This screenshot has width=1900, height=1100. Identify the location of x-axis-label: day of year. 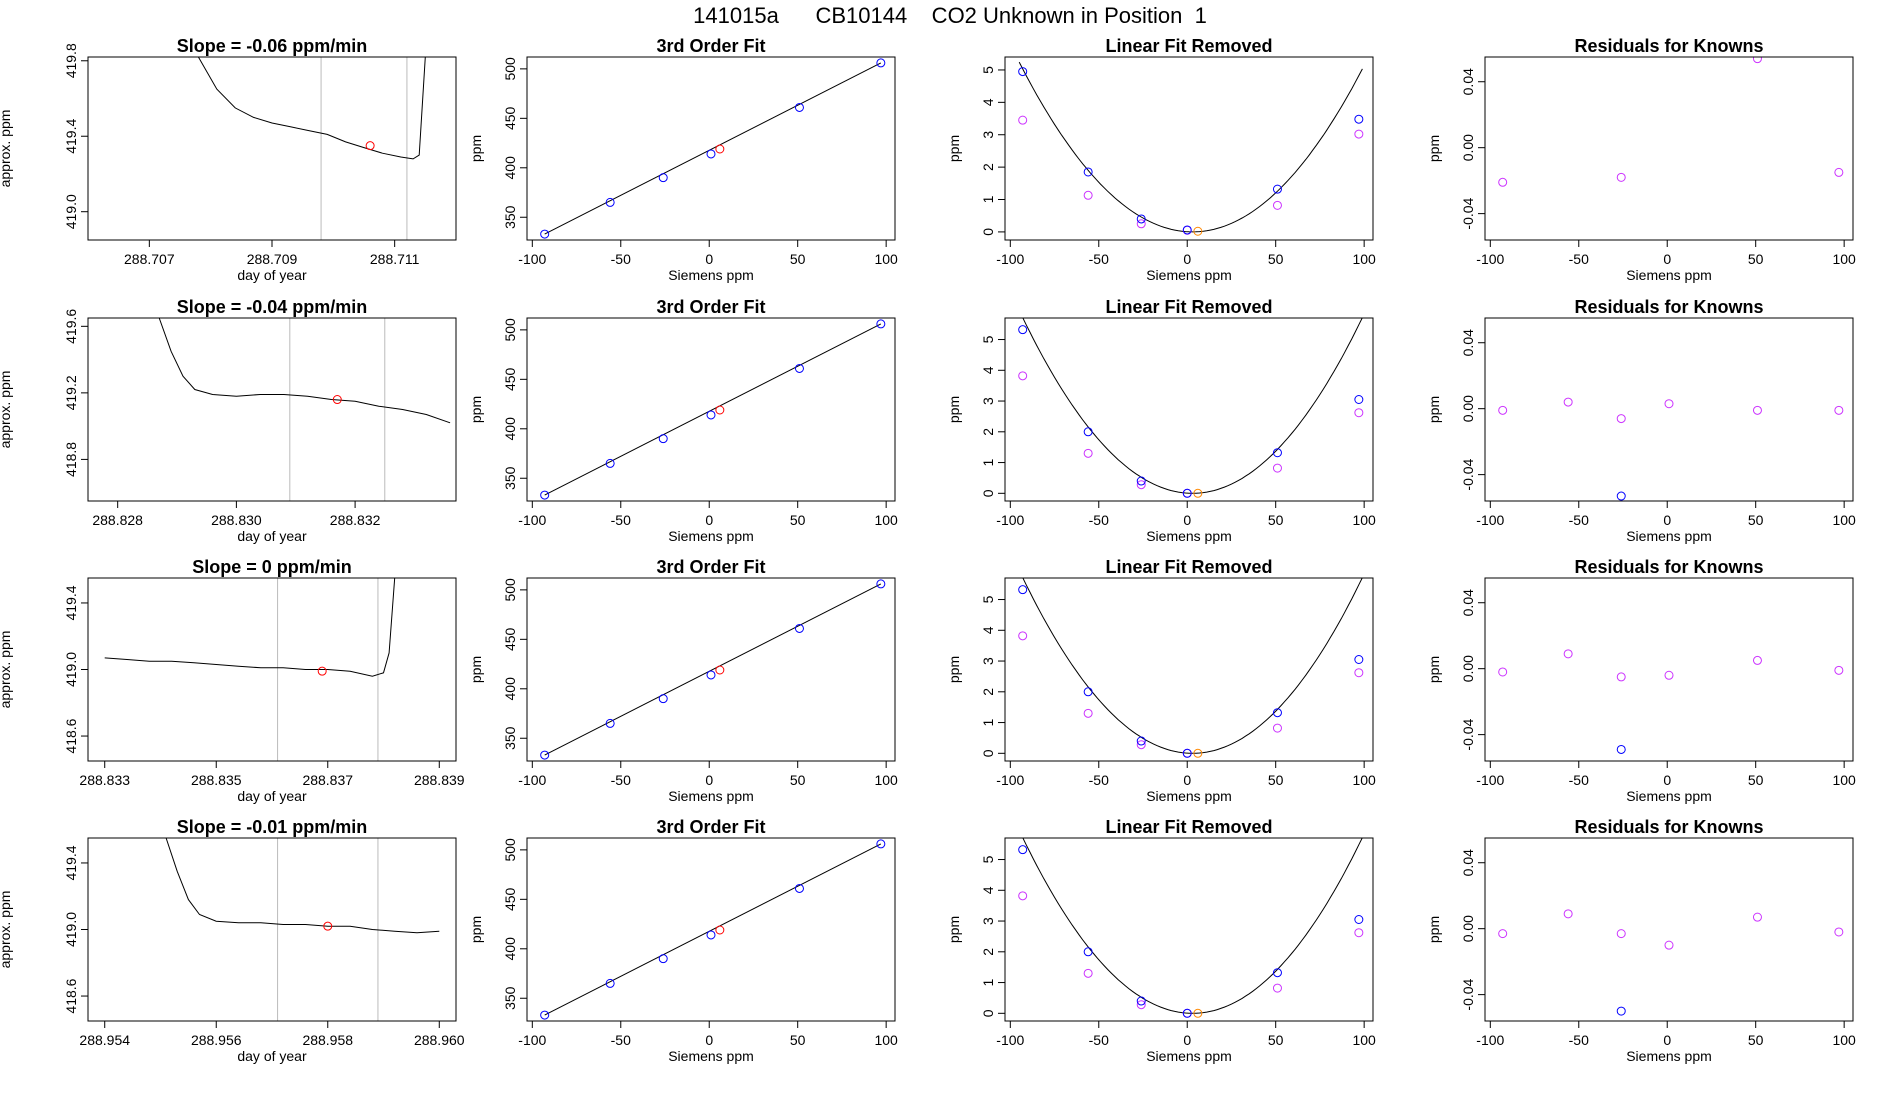
(272, 536).